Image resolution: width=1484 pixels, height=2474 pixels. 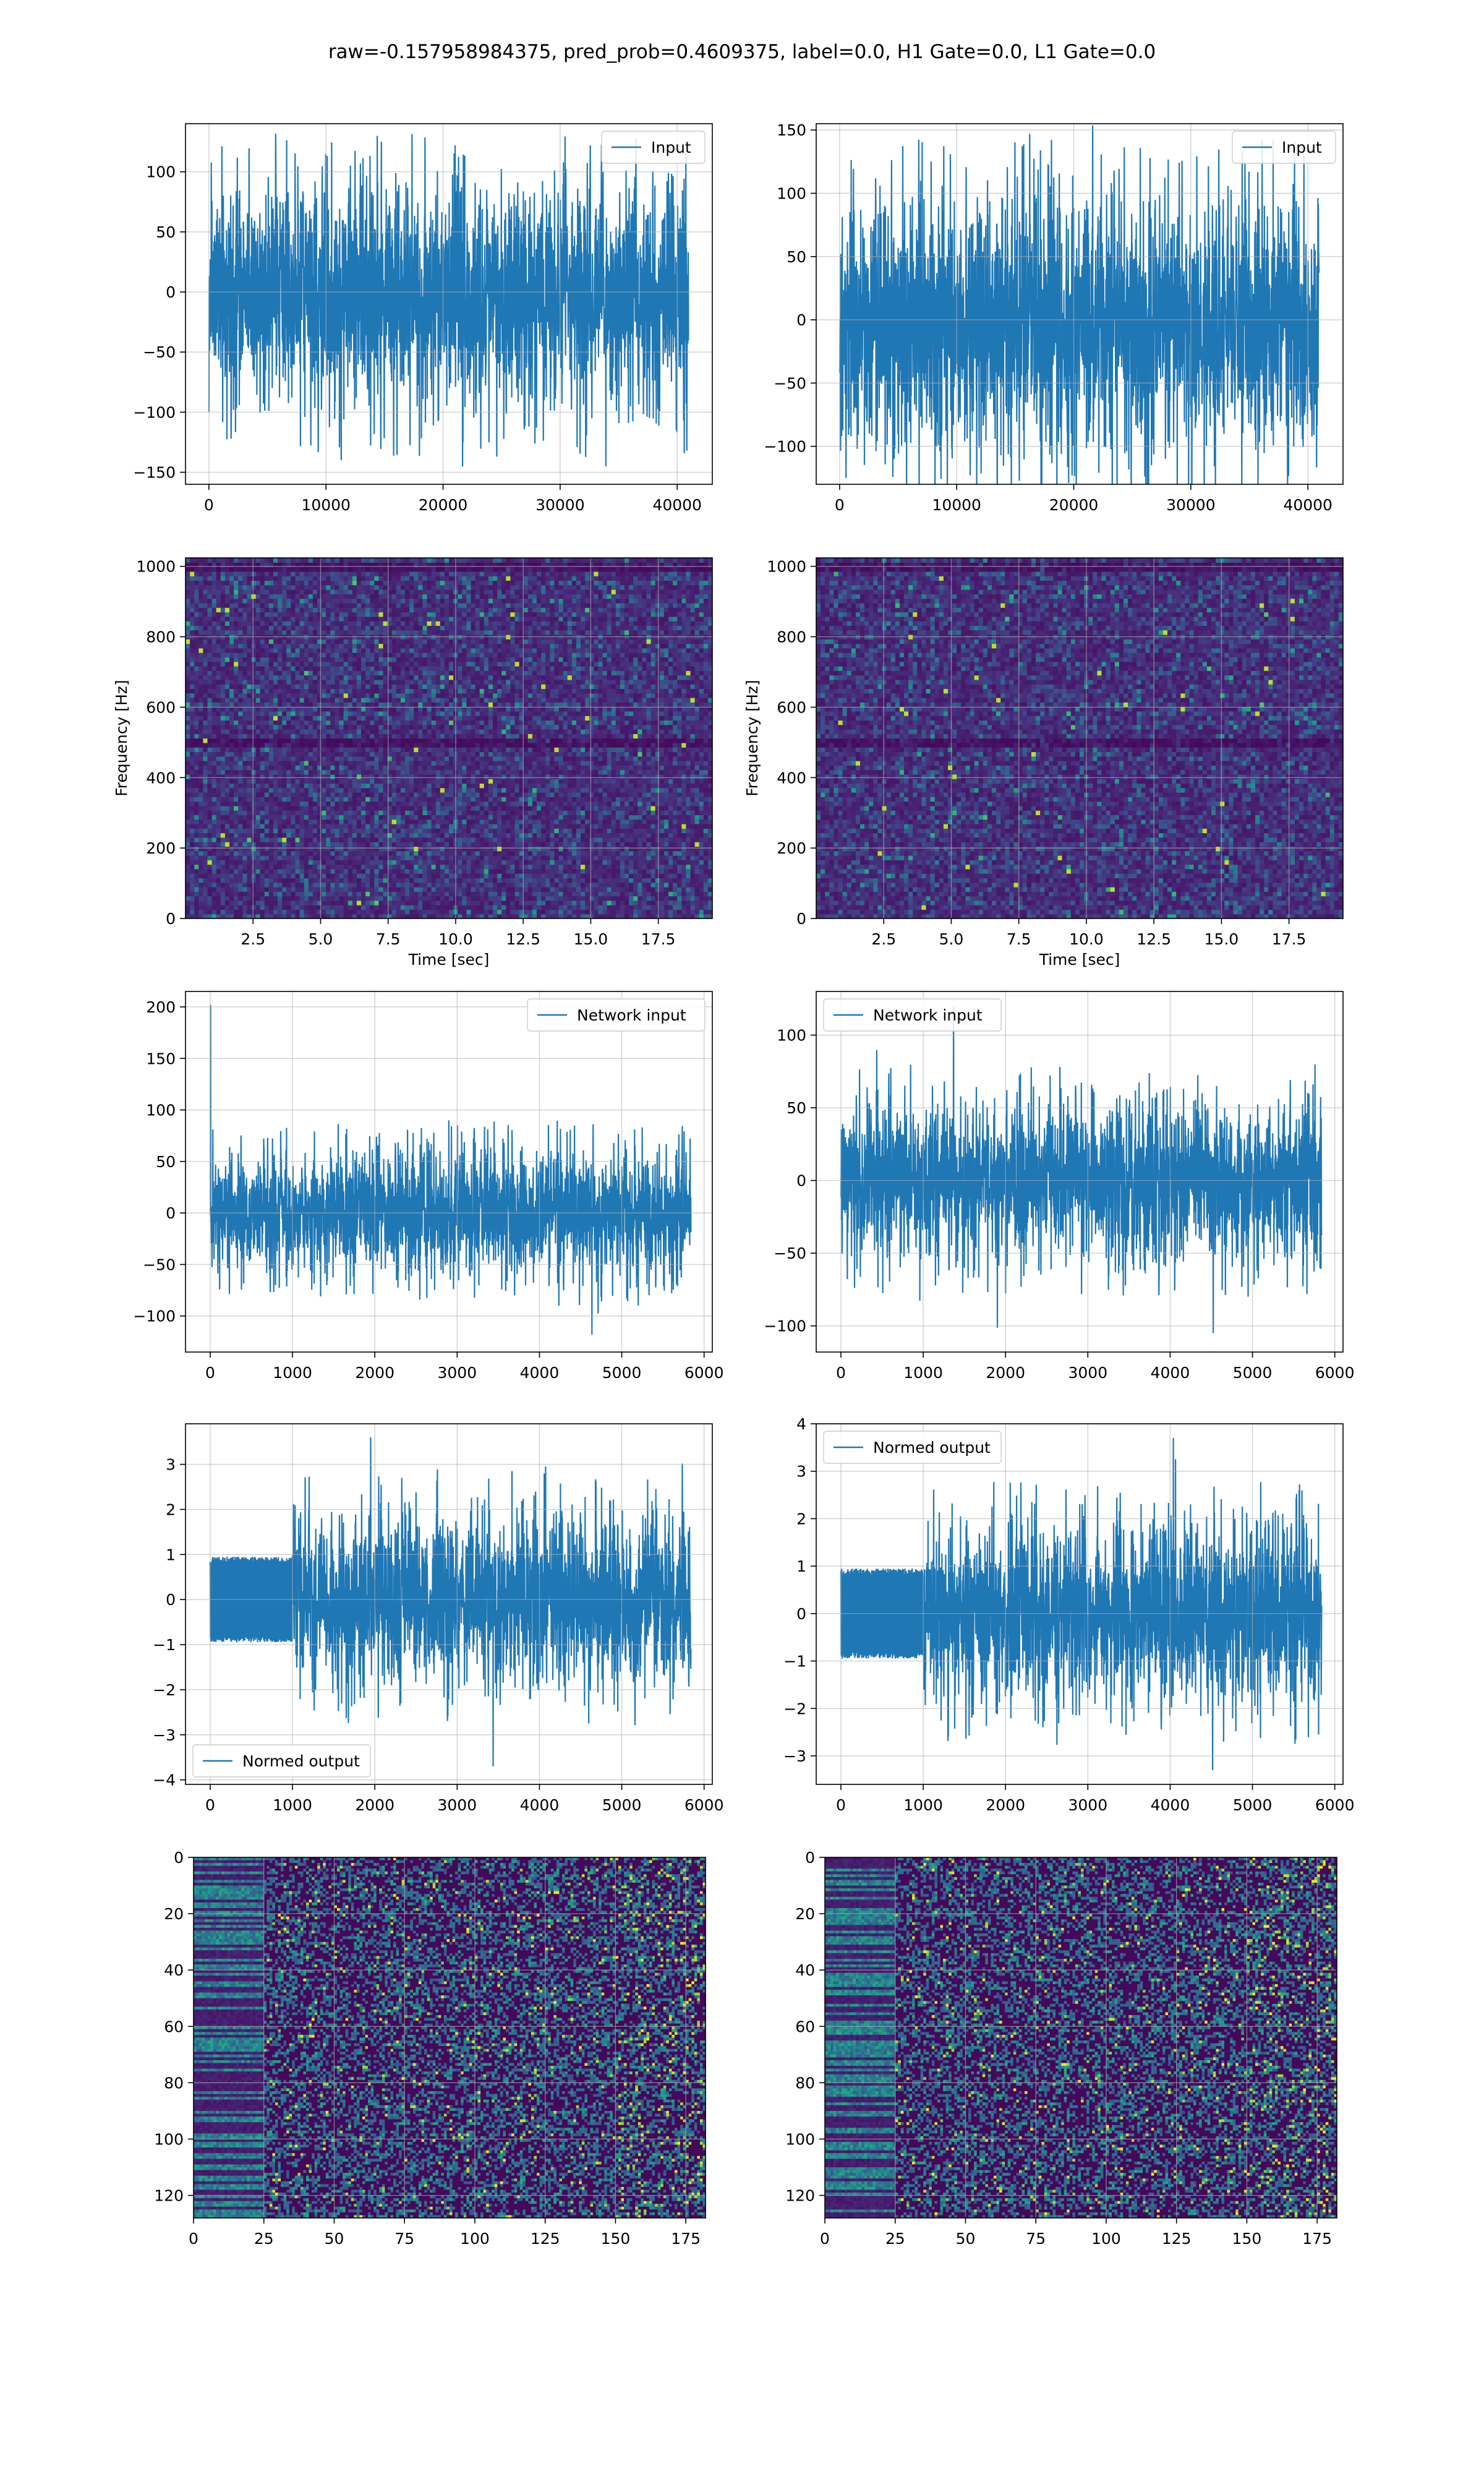 What do you see at coordinates (161, 637) in the screenshot?
I see `y-tick-label: 800` at bounding box center [161, 637].